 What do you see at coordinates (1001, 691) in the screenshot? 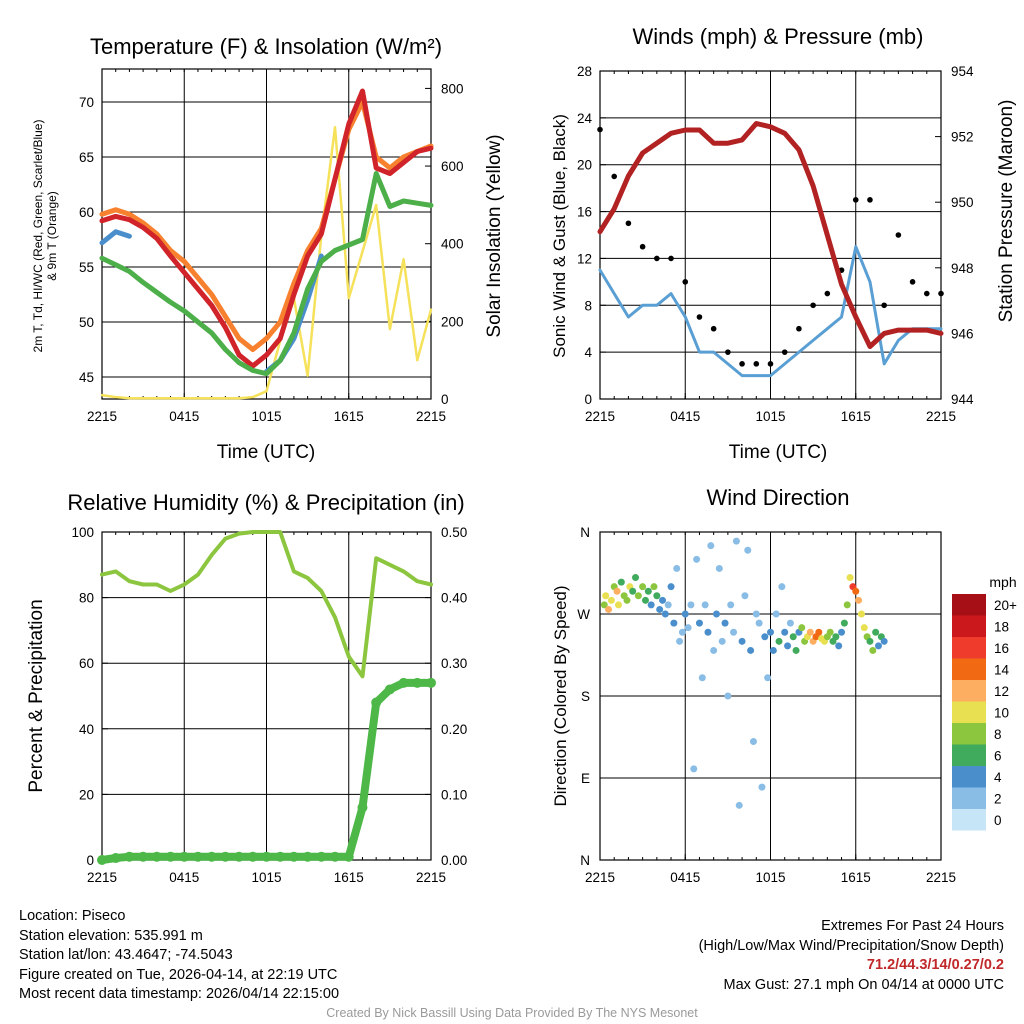
I see `colorbar-label: 12` at bounding box center [1001, 691].